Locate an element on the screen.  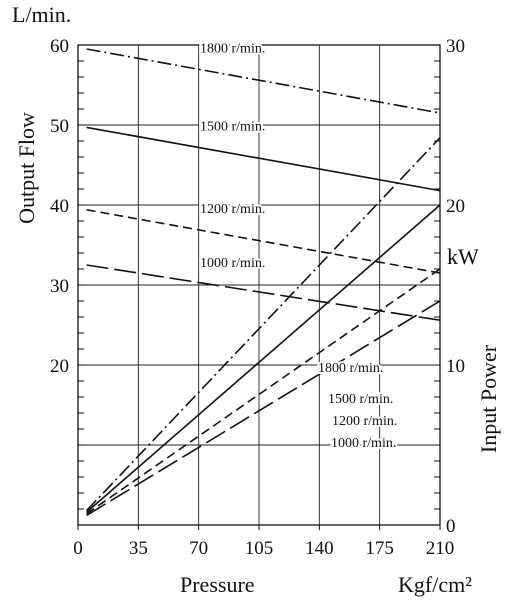
left-tick-label: 40 is located at coordinates (59, 206).